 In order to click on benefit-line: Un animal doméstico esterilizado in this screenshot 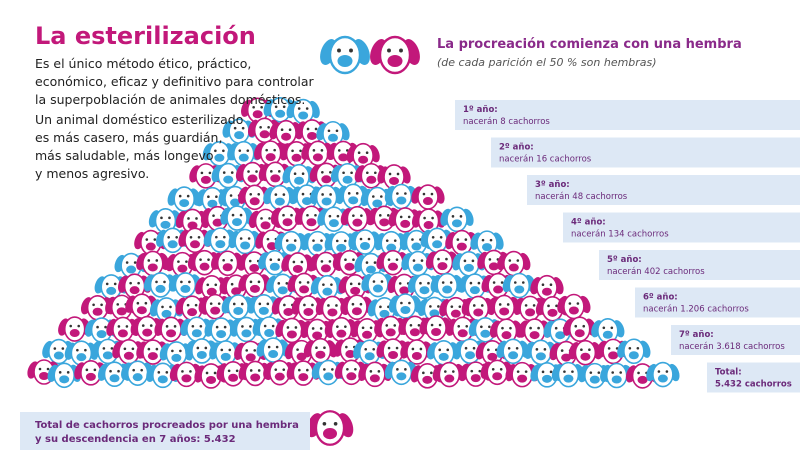, I will do `click(139, 119)`.